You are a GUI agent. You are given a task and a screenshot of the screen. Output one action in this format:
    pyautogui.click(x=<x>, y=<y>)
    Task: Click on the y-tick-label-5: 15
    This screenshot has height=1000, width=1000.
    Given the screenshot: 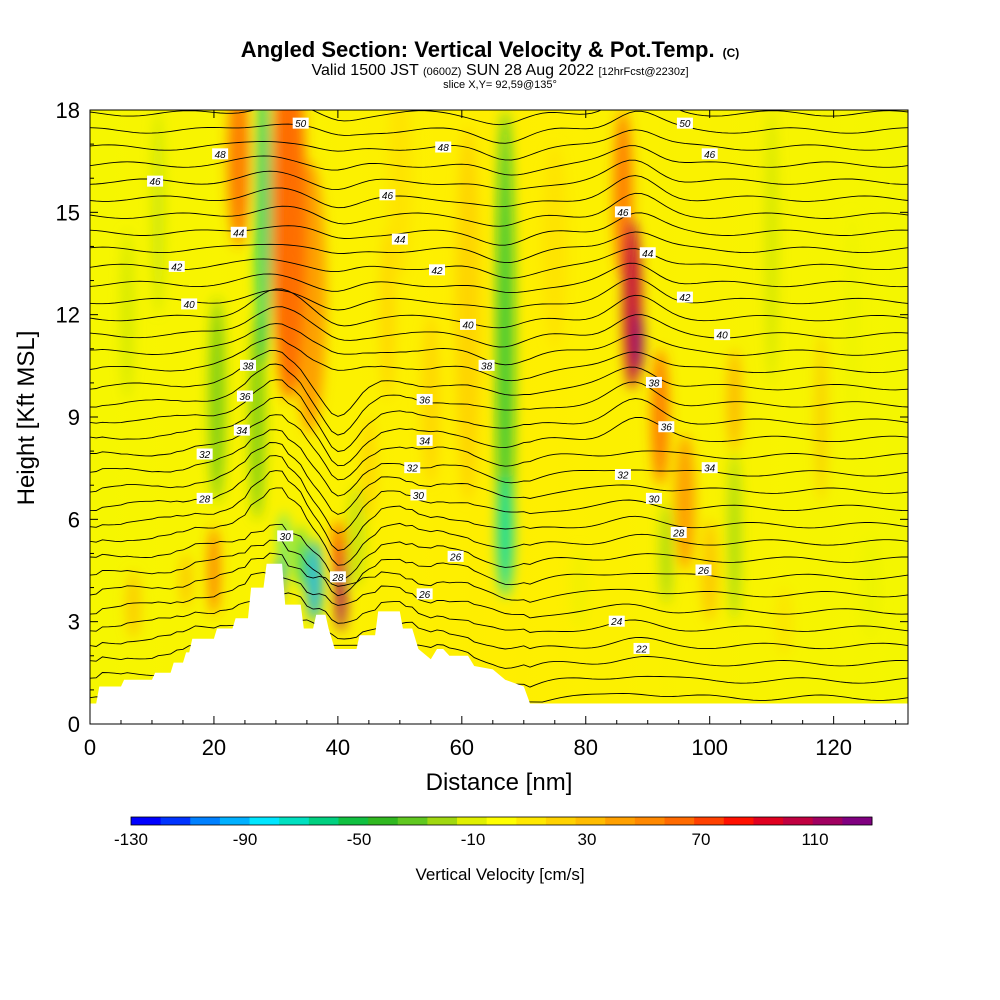 What is the action you would take?
    pyautogui.click(x=68, y=212)
    